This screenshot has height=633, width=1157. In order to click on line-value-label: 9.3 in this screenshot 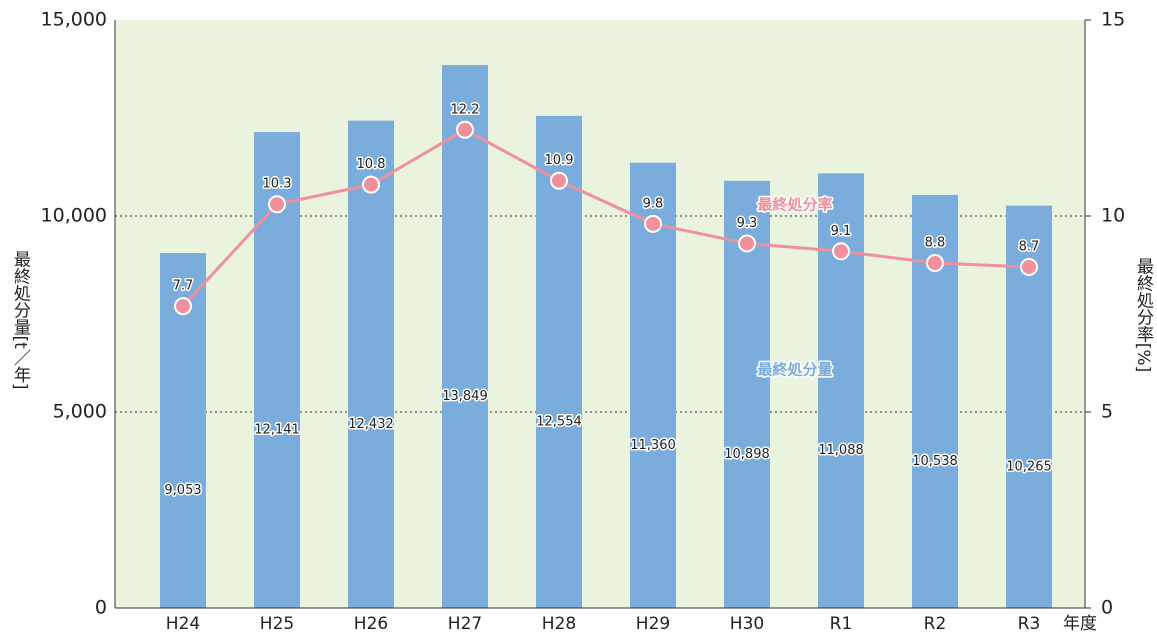, I will do `click(747, 223)`.